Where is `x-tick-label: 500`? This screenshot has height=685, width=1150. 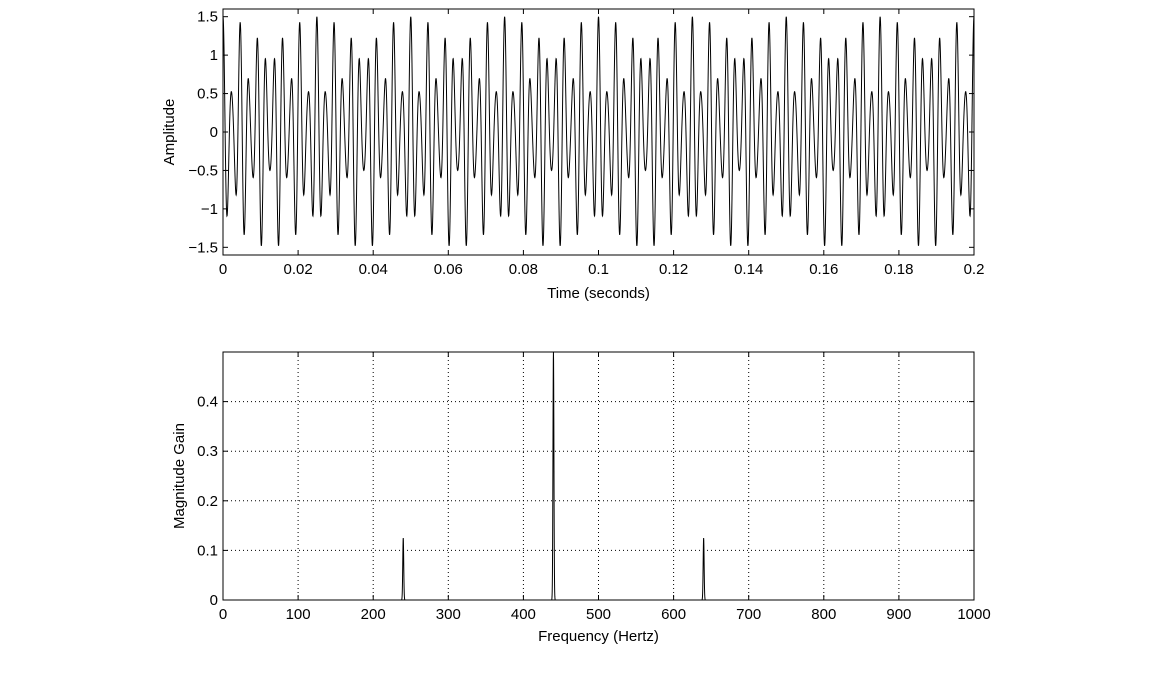 x-tick-label: 500 is located at coordinates (598, 614).